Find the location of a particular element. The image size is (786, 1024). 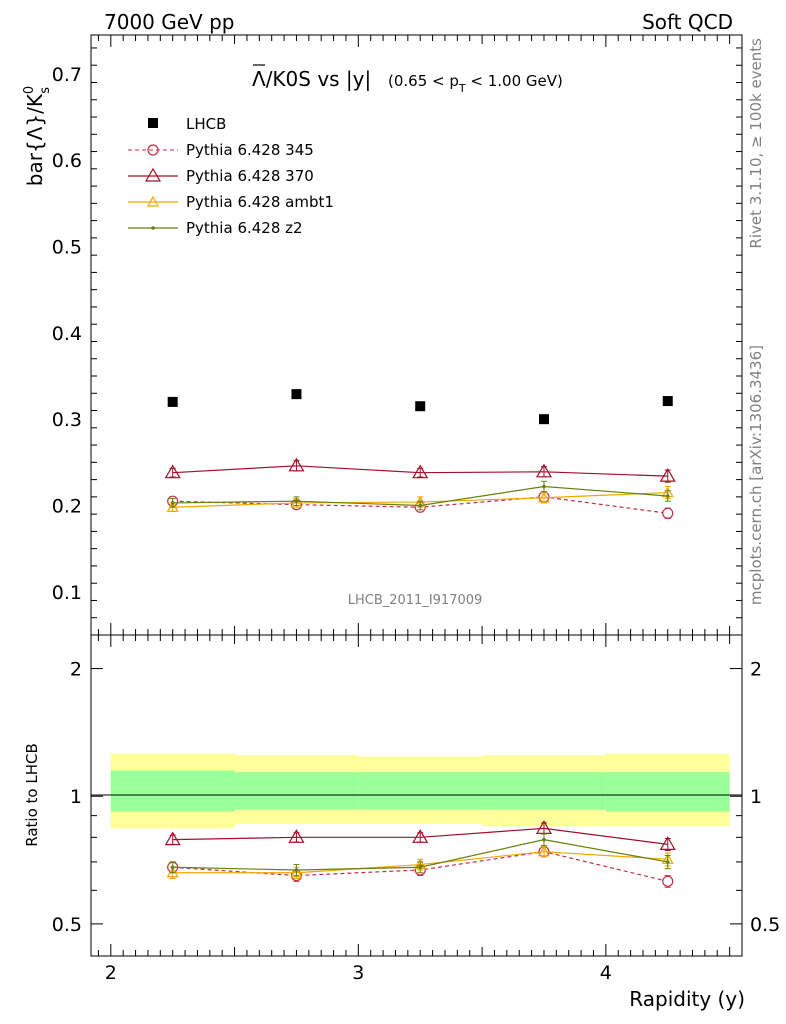

rivet-label: Rivet 3.1.10, ≥ 100k events is located at coordinates (756, 143).